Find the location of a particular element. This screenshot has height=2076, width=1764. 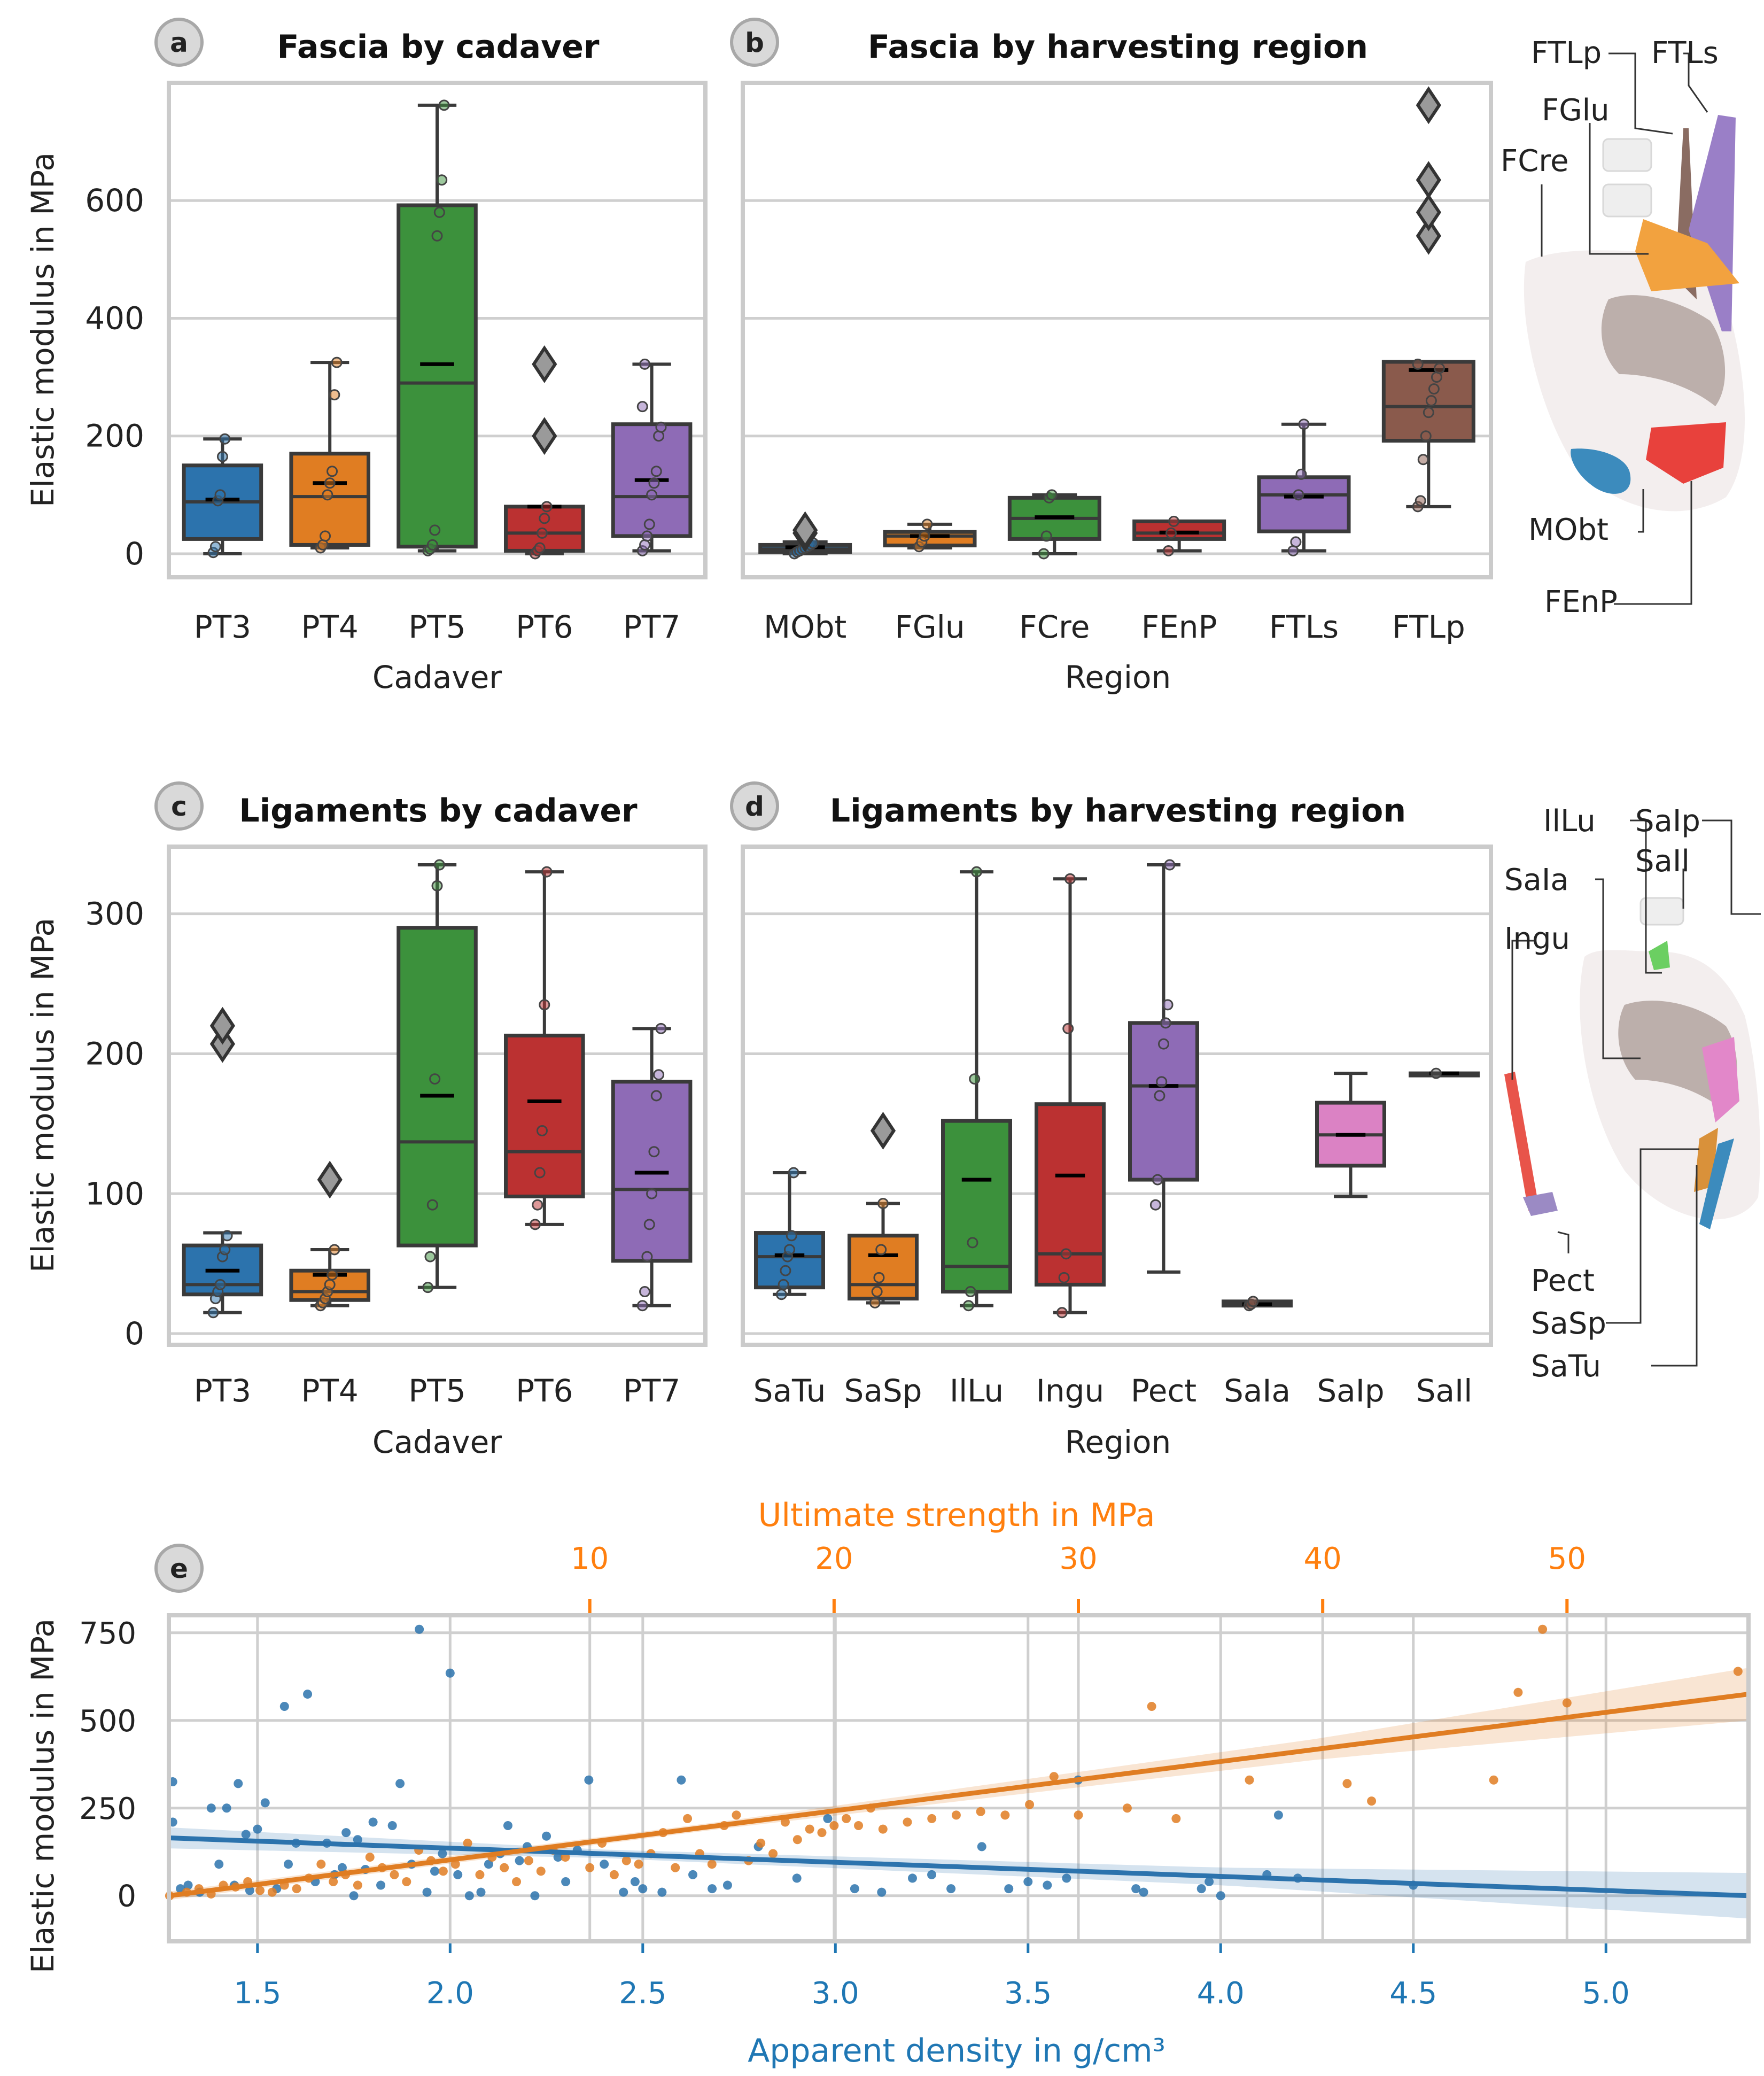

panel-c-title: Ligaments by cadaver is located at coordinates (438, 811).